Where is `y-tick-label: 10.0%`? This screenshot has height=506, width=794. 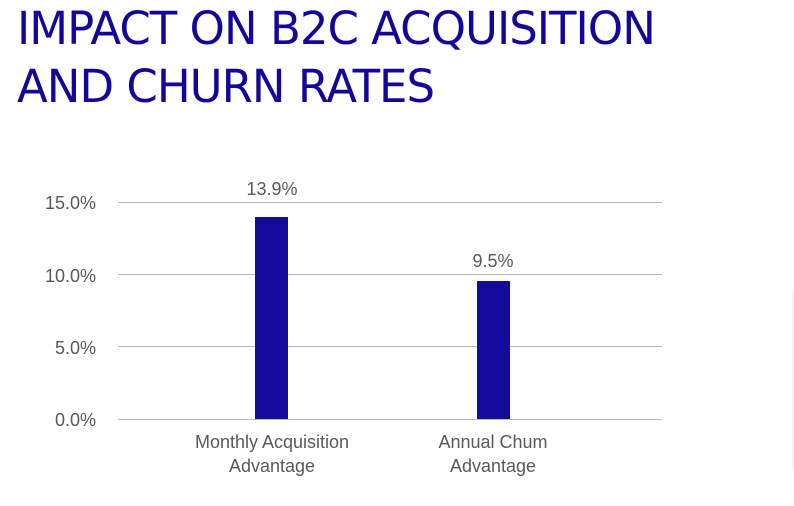 y-tick-label: 10.0% is located at coordinates (70, 276).